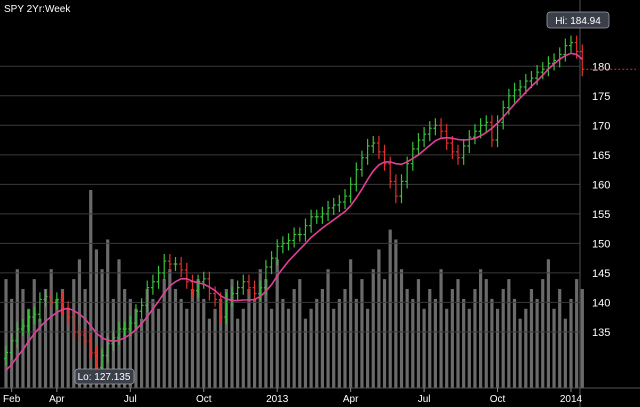 This screenshot has width=640, height=407. Describe the element at coordinates (601, 126) in the screenshot. I see `y-tick-label: 170` at that location.